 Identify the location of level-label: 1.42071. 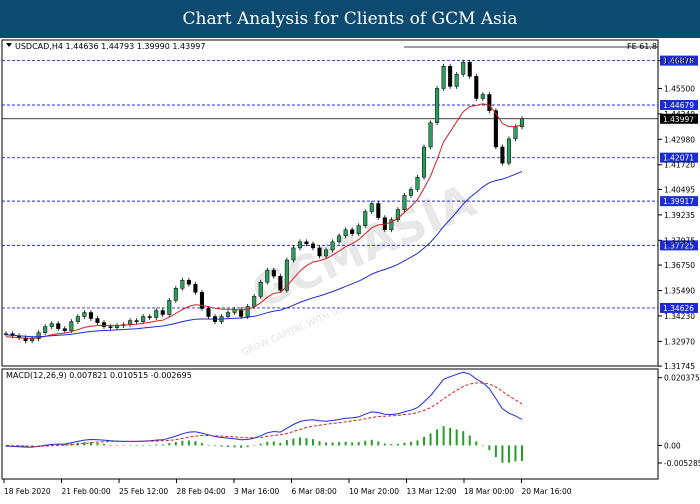
(678, 158).